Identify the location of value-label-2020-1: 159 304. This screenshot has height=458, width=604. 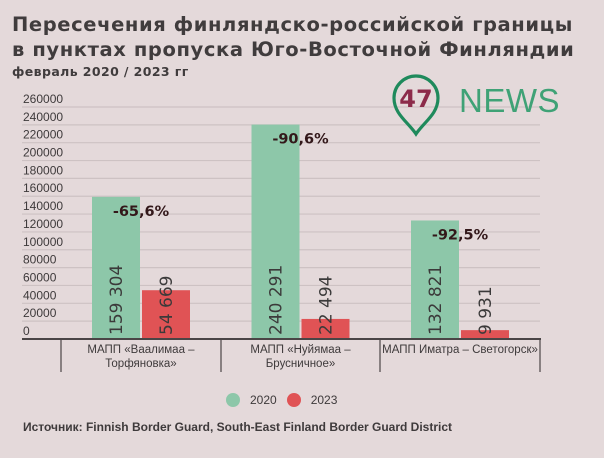
(117, 300).